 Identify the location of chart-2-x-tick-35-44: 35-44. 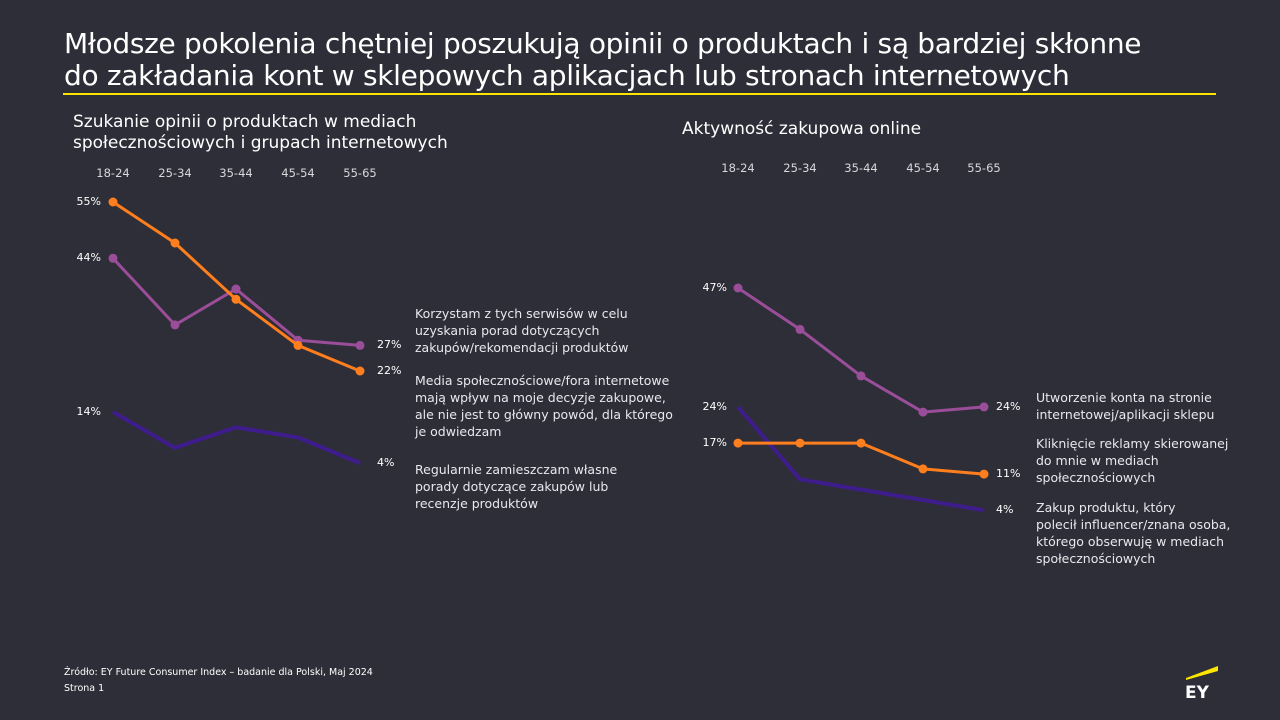
(861, 168).